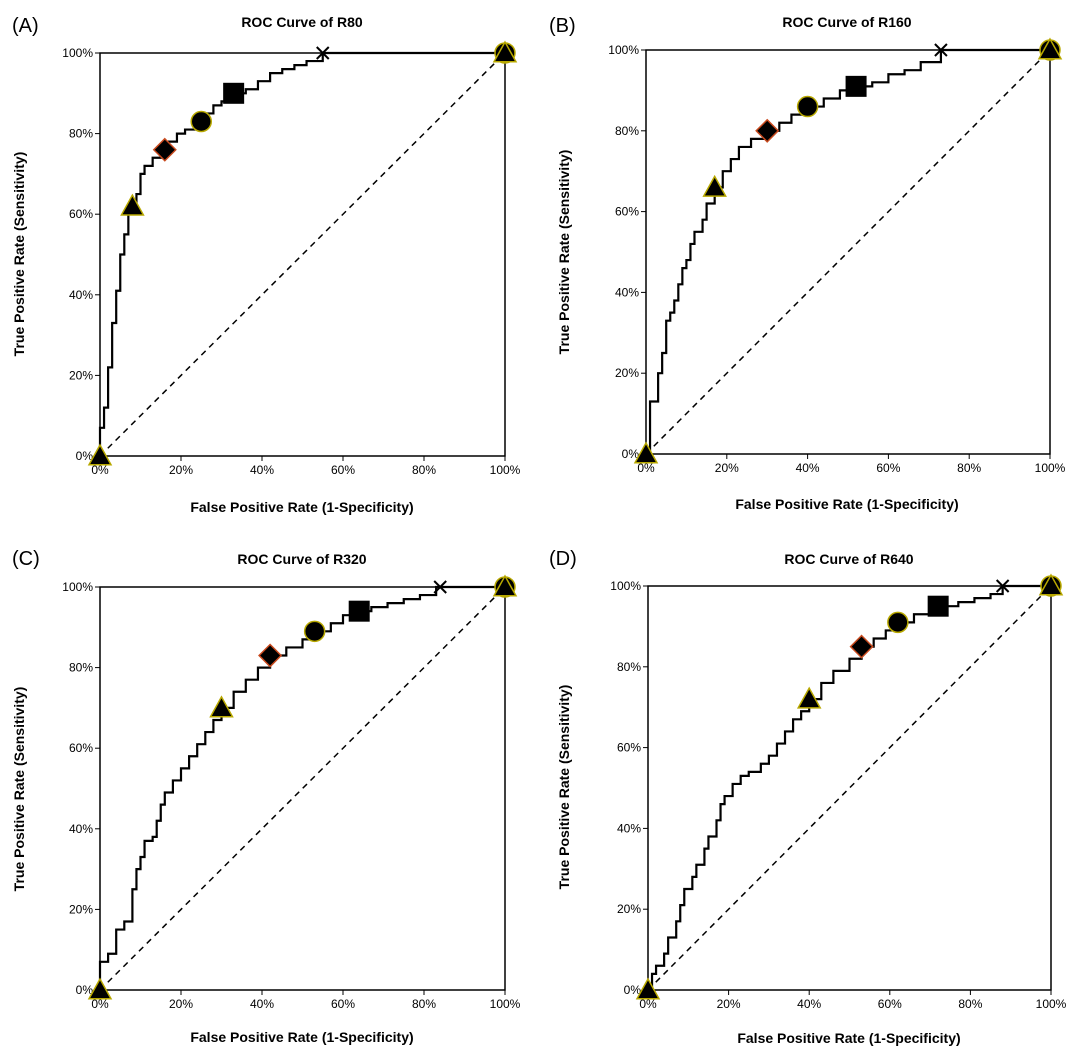 The image size is (1074, 1050). What do you see at coordinates (302, 22) in the screenshot?
I see `chart-title: ROC Curve of R80` at bounding box center [302, 22].